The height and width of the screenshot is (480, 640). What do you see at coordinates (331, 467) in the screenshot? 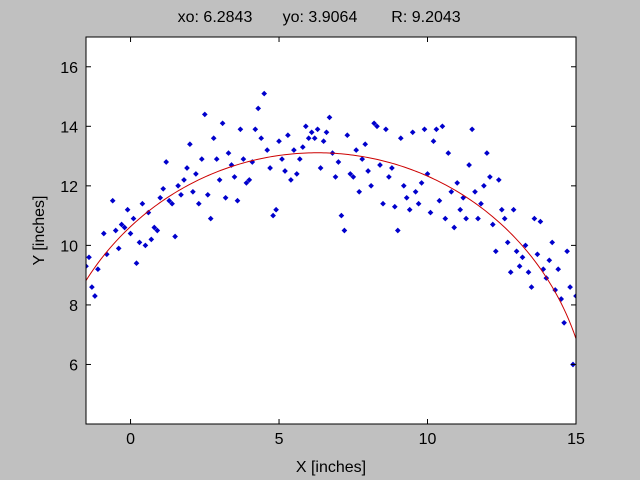
I see `x-axis-label: X [inches]` at bounding box center [331, 467].